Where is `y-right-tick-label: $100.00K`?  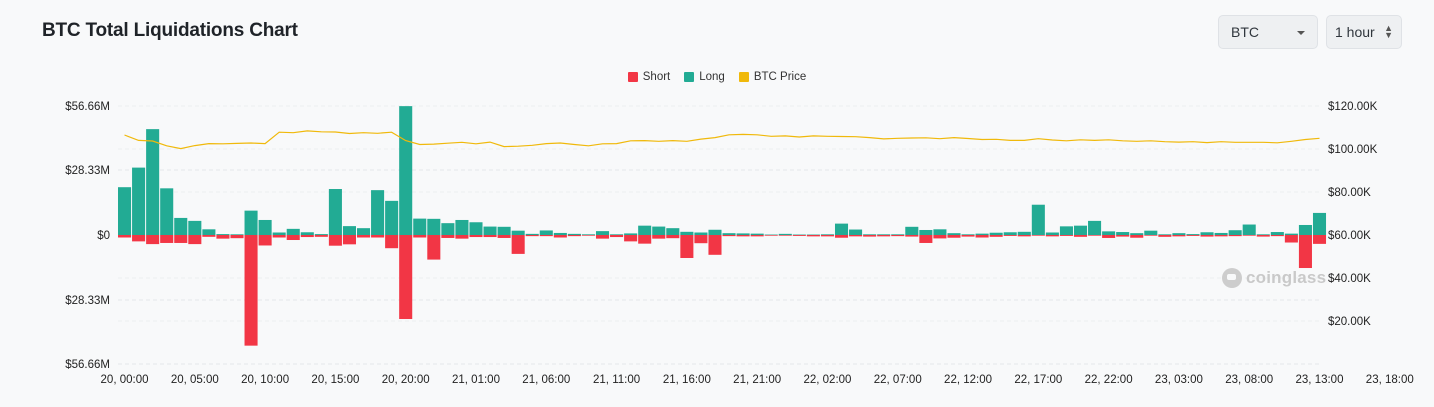 y-right-tick-label: $100.00K is located at coordinates (1353, 150).